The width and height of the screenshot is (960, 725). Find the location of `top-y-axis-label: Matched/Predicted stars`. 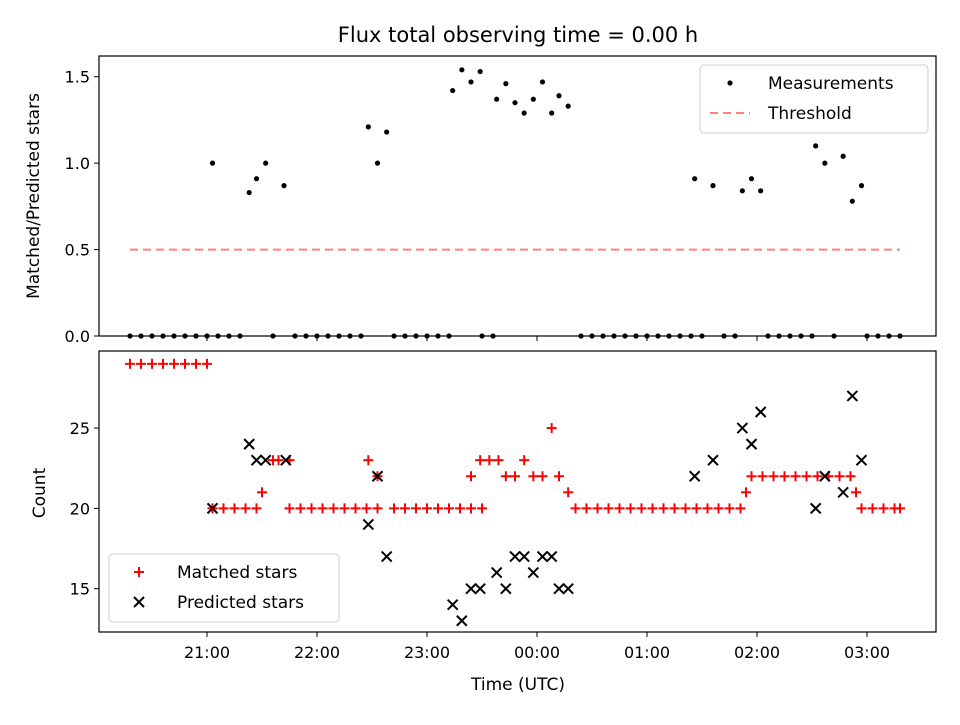

top-y-axis-label: Matched/Predicted stars is located at coordinates (34, 196).